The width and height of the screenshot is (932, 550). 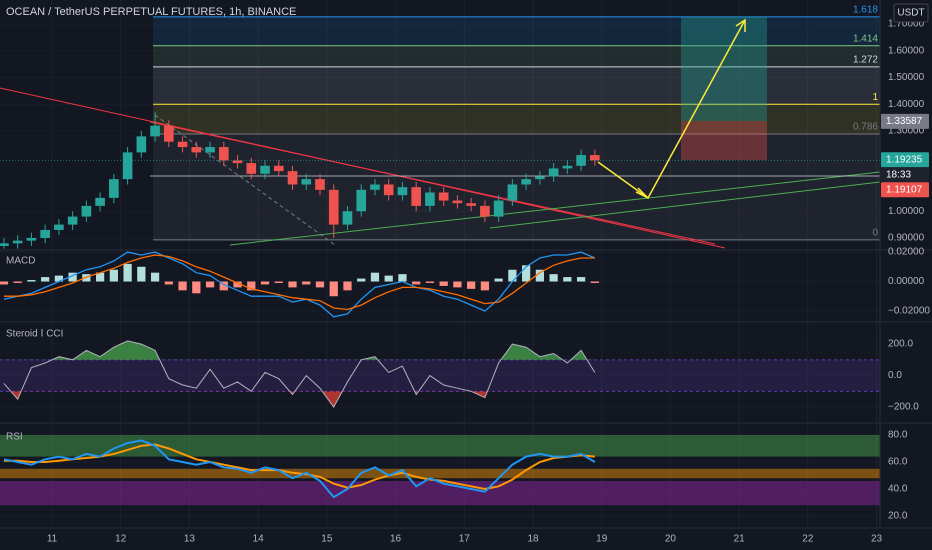 I want to click on price-tag: 1.33587, so click(x=904, y=121).